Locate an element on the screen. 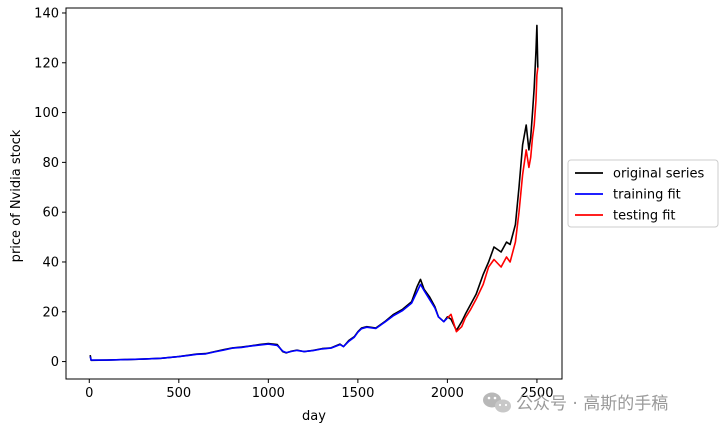  y-tick-label: 120 is located at coordinates (46, 63).